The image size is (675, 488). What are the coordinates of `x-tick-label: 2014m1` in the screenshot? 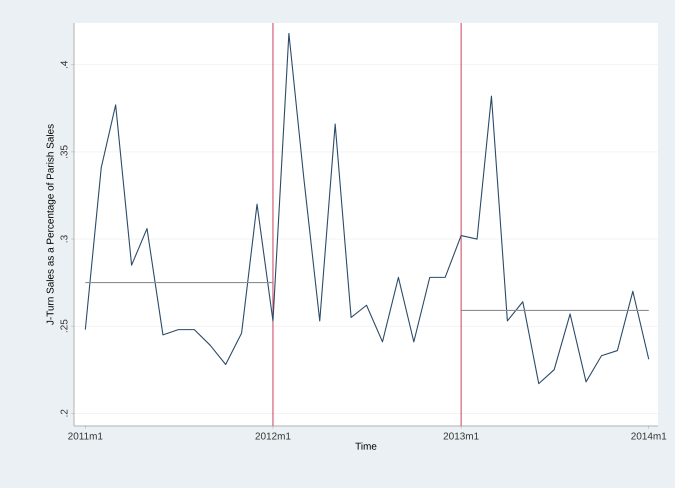 It's located at (648, 436).